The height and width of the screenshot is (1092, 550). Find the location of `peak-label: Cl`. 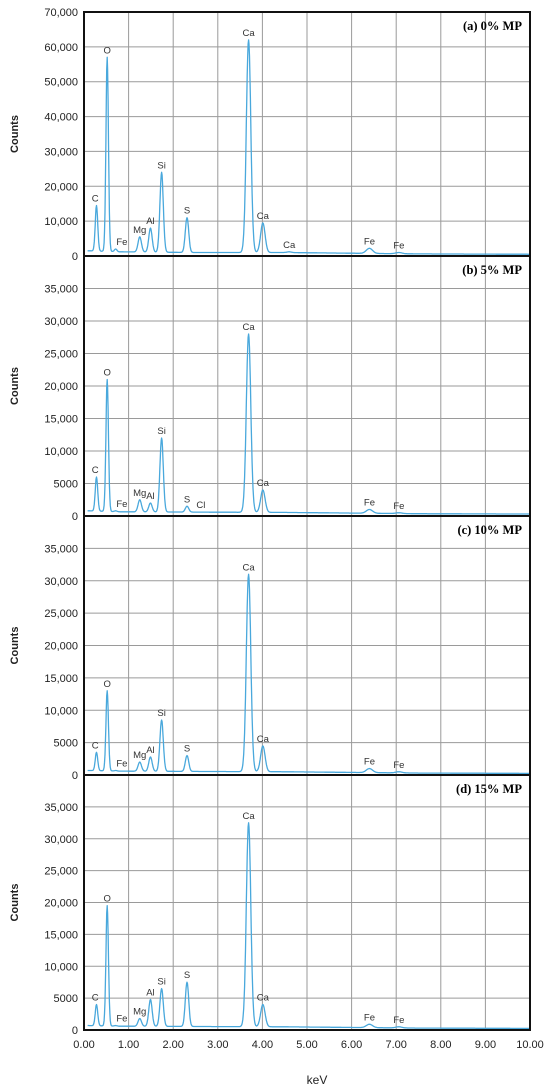

peak-label: Cl is located at coordinates (200, 505).